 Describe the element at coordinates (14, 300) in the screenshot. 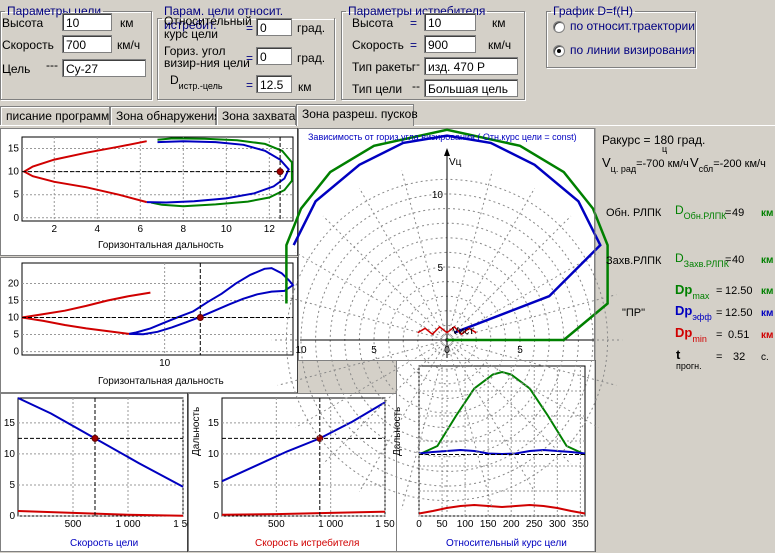

I see `zone-middle-ytick: 15` at that location.